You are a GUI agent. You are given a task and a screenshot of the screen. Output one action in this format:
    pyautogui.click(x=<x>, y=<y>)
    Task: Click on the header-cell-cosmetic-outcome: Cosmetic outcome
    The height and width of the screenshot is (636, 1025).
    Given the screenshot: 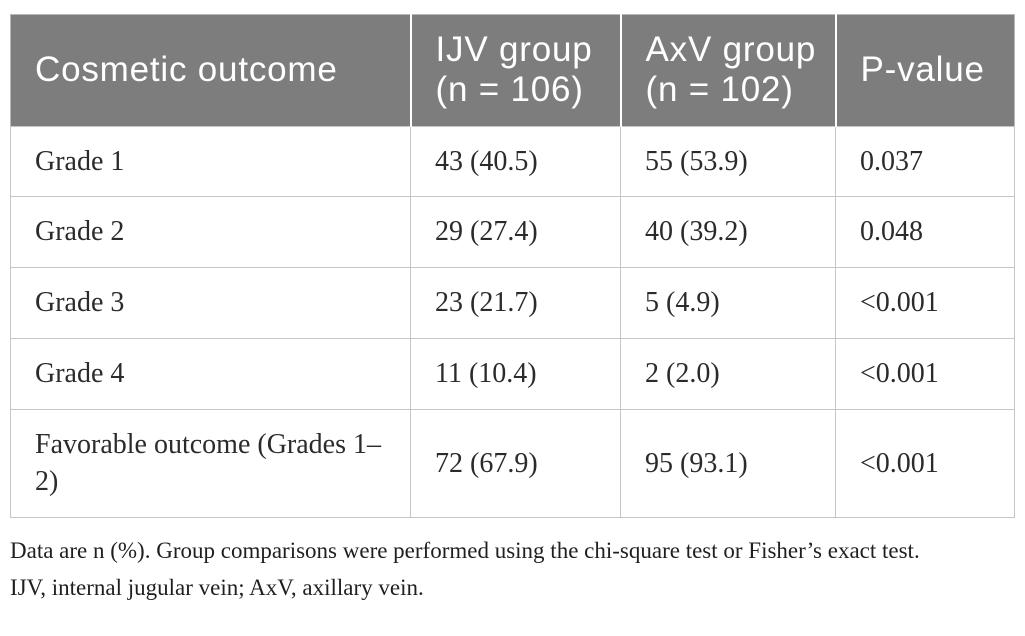 What is the action you would take?
    pyautogui.click(x=210, y=70)
    